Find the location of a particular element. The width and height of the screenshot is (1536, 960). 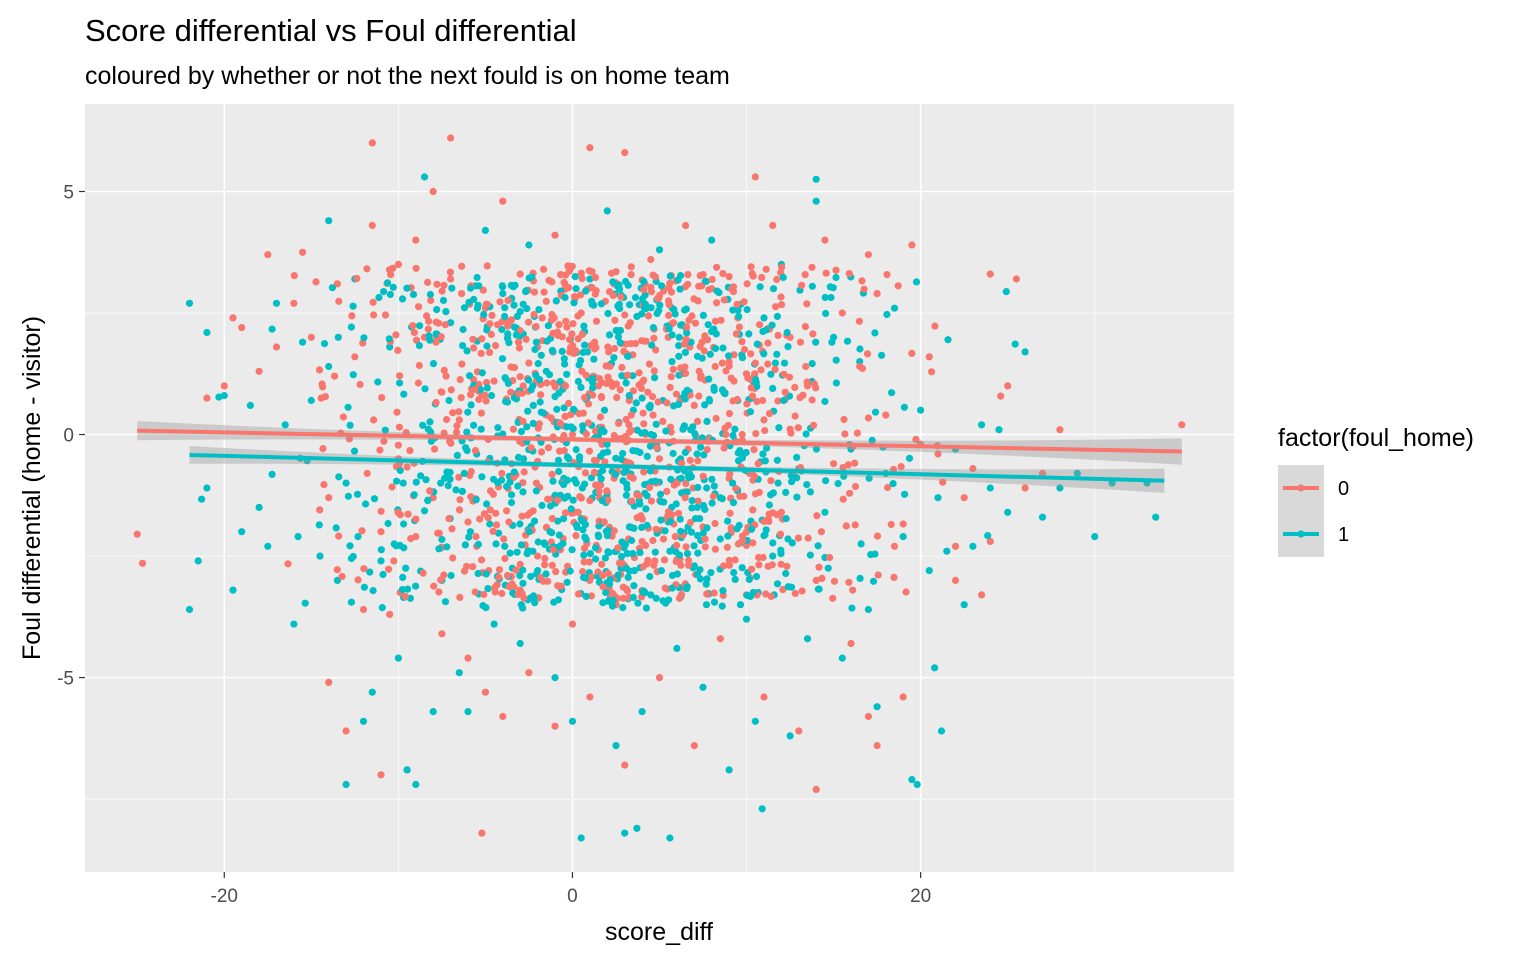

y-axis-ticks: -5 0 5 is located at coordinates (71, 436).